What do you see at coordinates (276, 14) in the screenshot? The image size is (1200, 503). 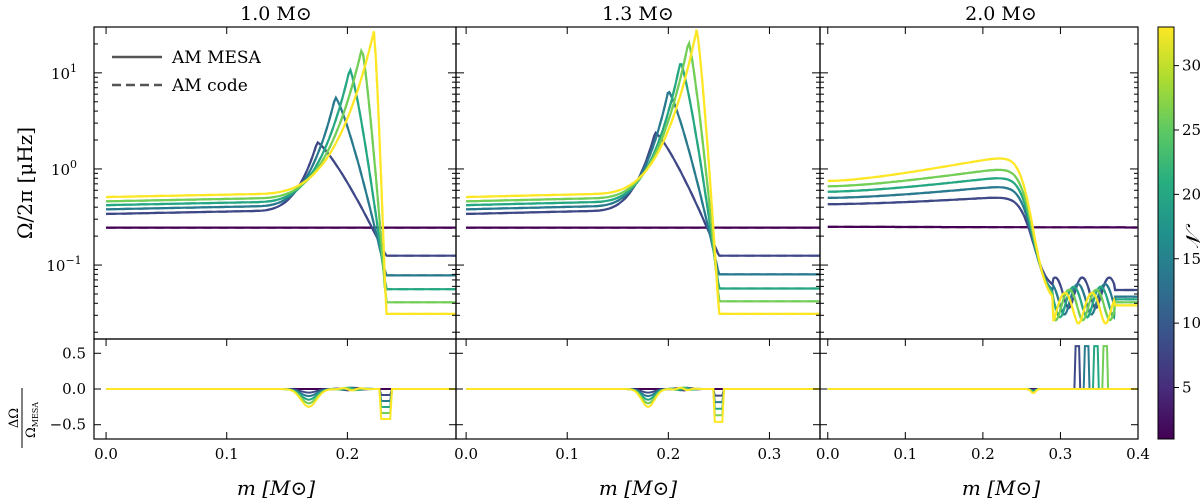 I see `panel-title-1: 1.0 M⊙` at bounding box center [276, 14].